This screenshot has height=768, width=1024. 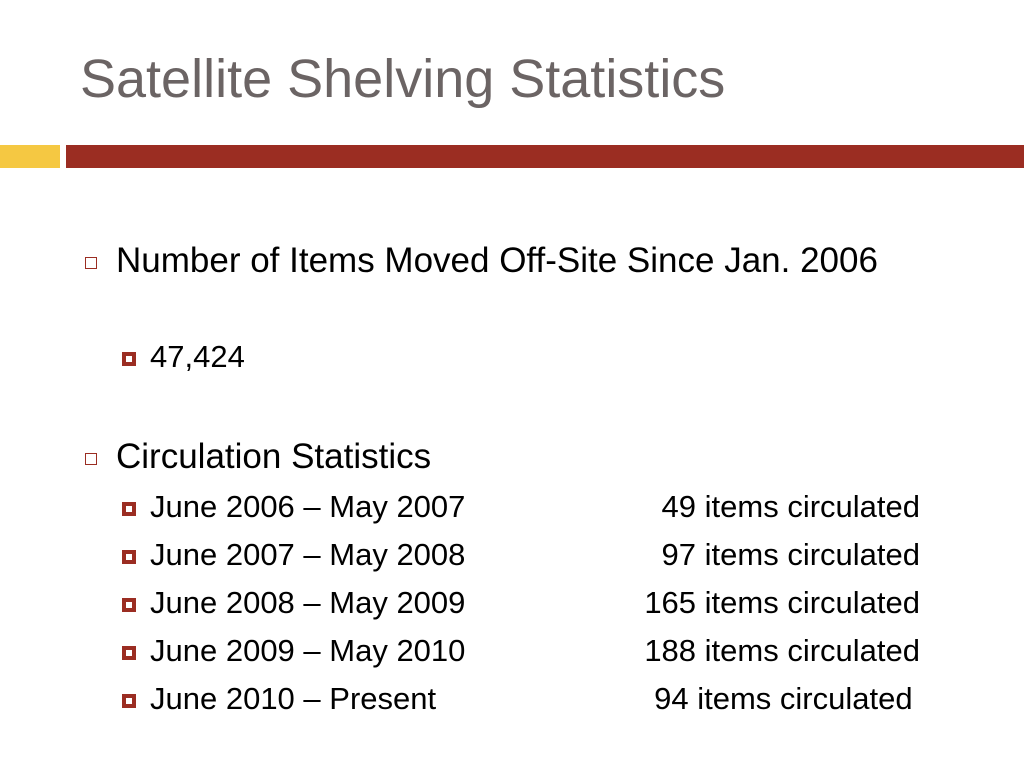 I want to click on count: 188 items circulated, so click(x=782, y=650).